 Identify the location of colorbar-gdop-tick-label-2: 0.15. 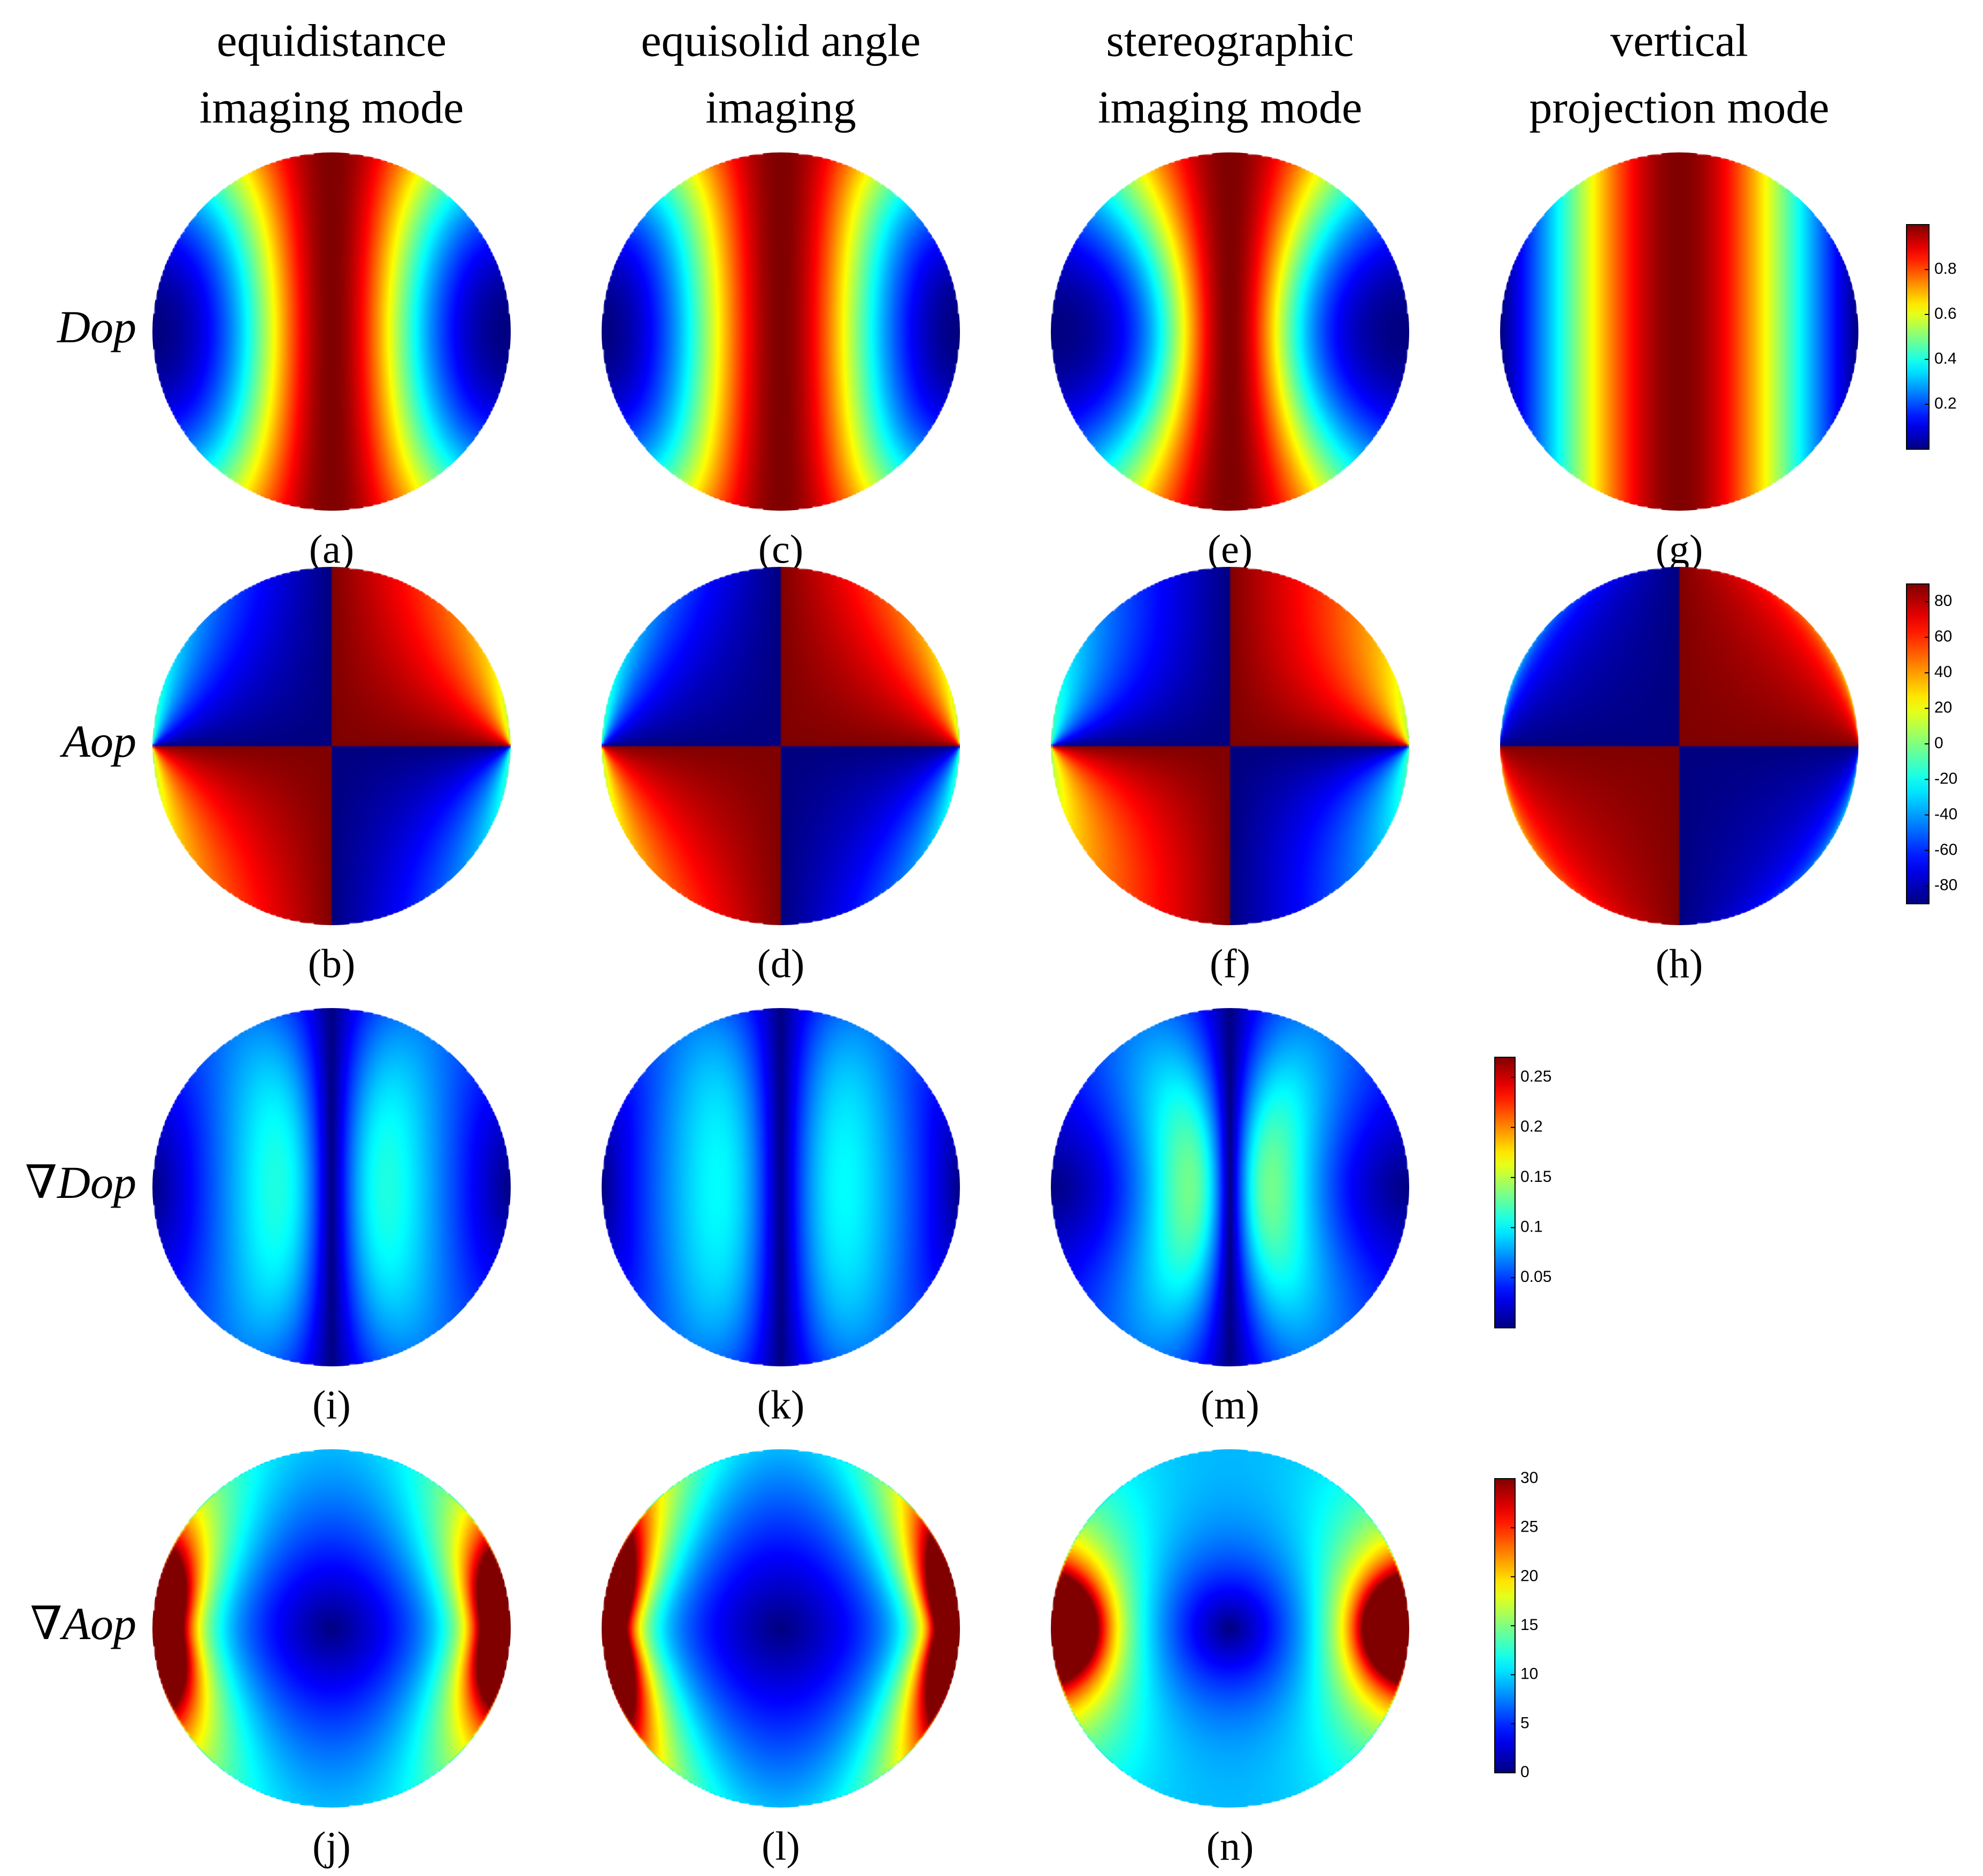
(1535, 1177).